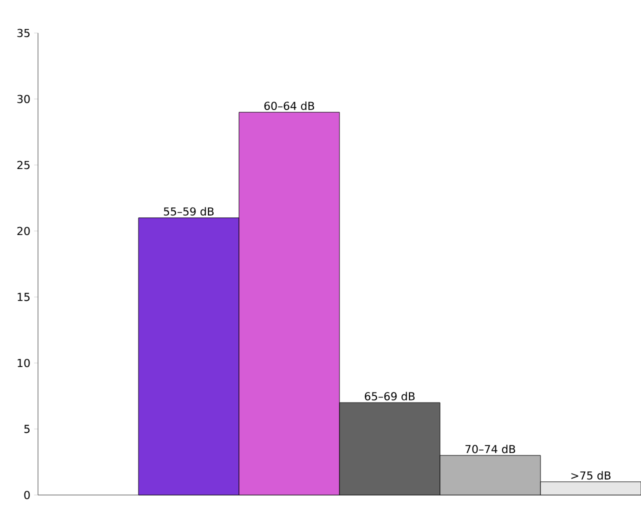 This screenshot has width=641, height=507. What do you see at coordinates (23, 231) in the screenshot?
I see `y-tick-label: 20` at bounding box center [23, 231].